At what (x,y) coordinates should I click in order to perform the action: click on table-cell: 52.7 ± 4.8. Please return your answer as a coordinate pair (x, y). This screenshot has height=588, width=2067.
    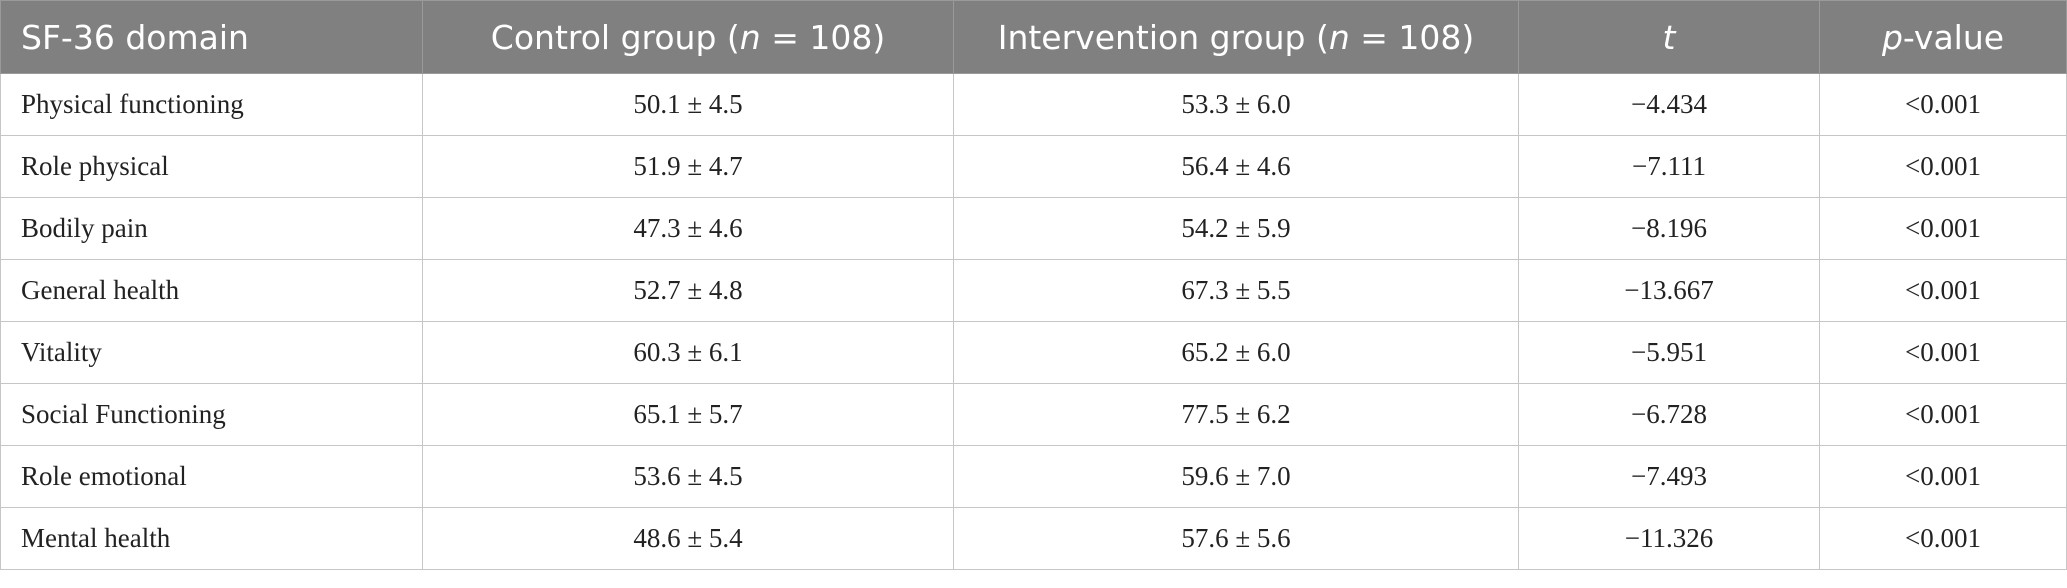
    Looking at the image, I should click on (688, 290).